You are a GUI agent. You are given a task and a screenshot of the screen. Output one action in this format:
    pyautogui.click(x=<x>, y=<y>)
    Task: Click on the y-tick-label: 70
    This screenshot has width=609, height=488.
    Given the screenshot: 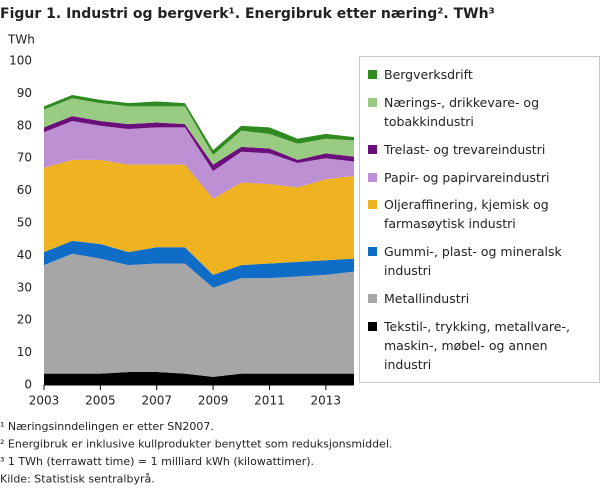 What is the action you would take?
    pyautogui.click(x=24, y=158)
    